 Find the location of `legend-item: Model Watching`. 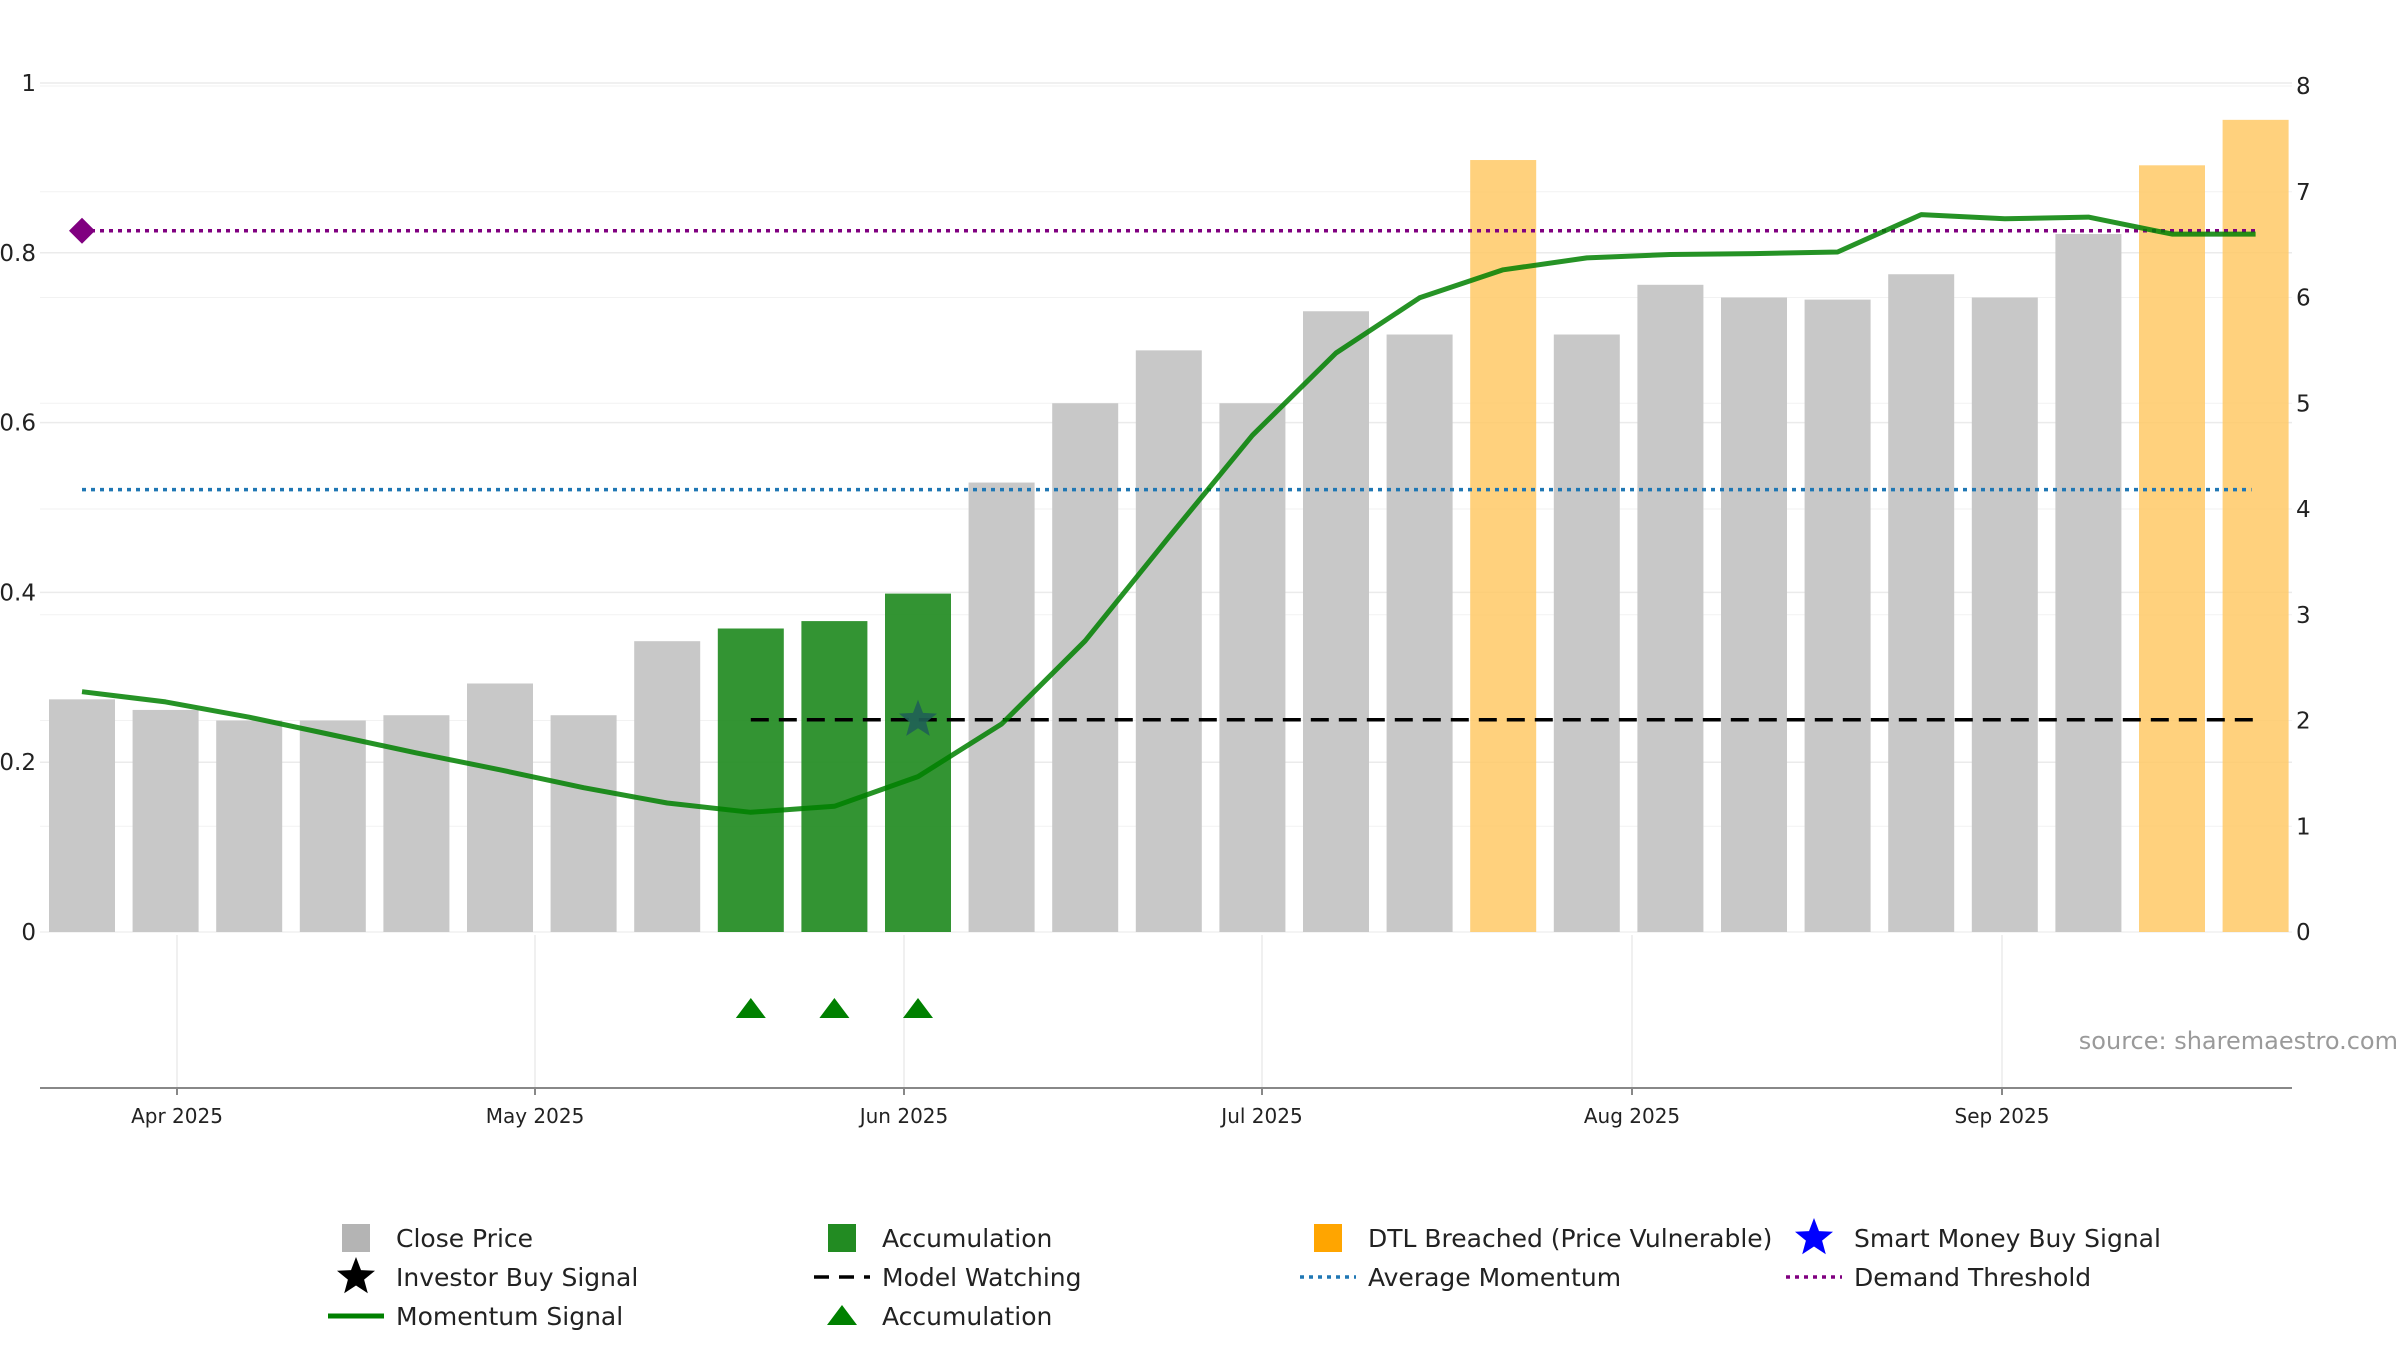

legend-item: Model Watching is located at coordinates (948, 1277).